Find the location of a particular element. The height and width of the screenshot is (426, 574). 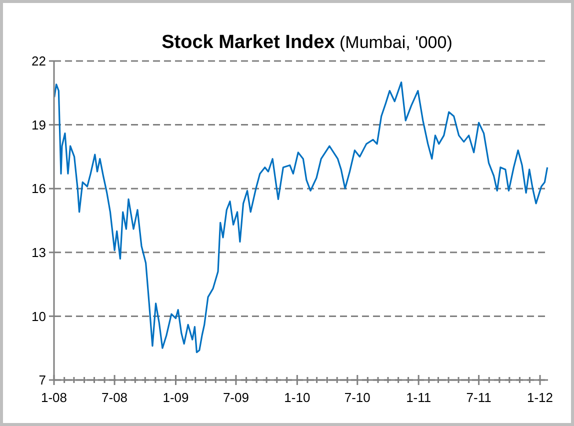

y-tick-label: 16 is located at coordinates (39, 188).